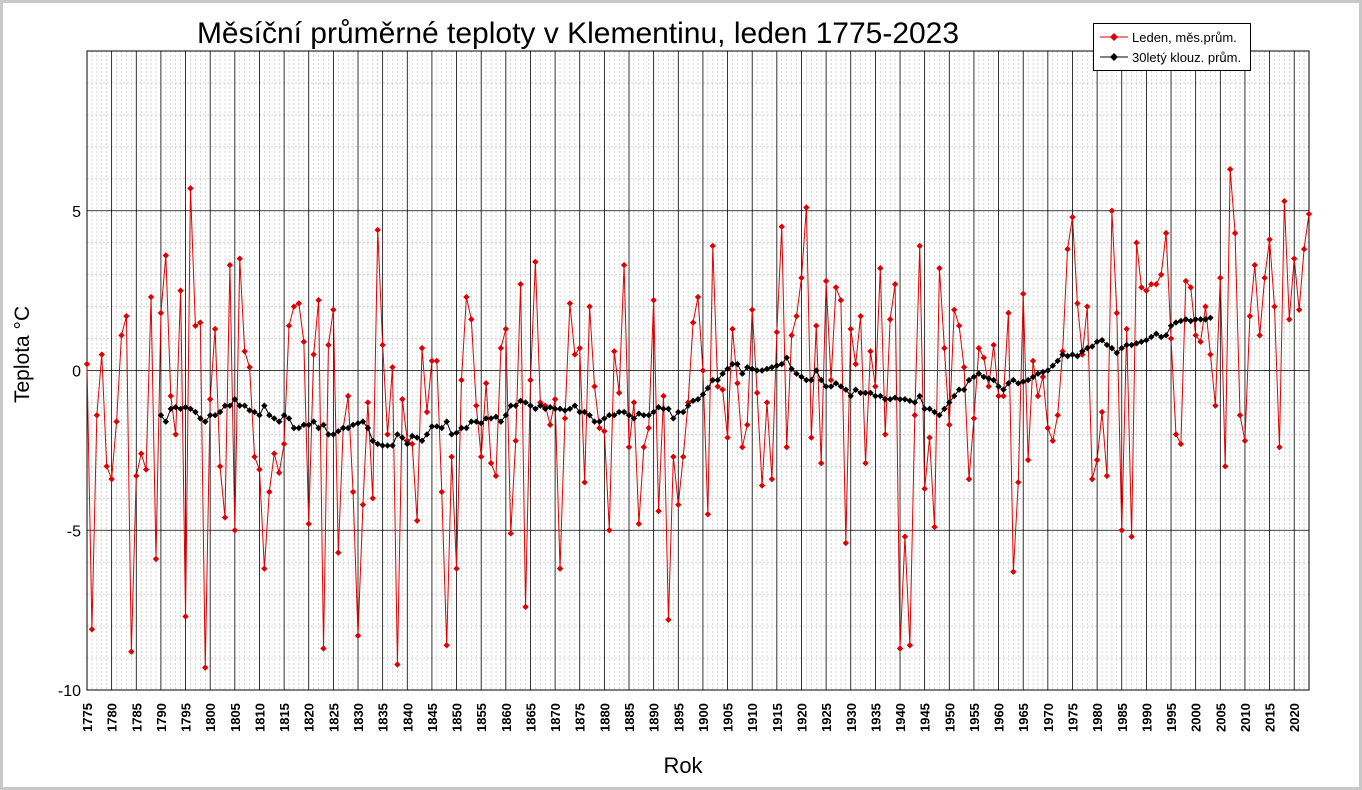  I want to click on x-tick-label: 1945, so click(925, 717).